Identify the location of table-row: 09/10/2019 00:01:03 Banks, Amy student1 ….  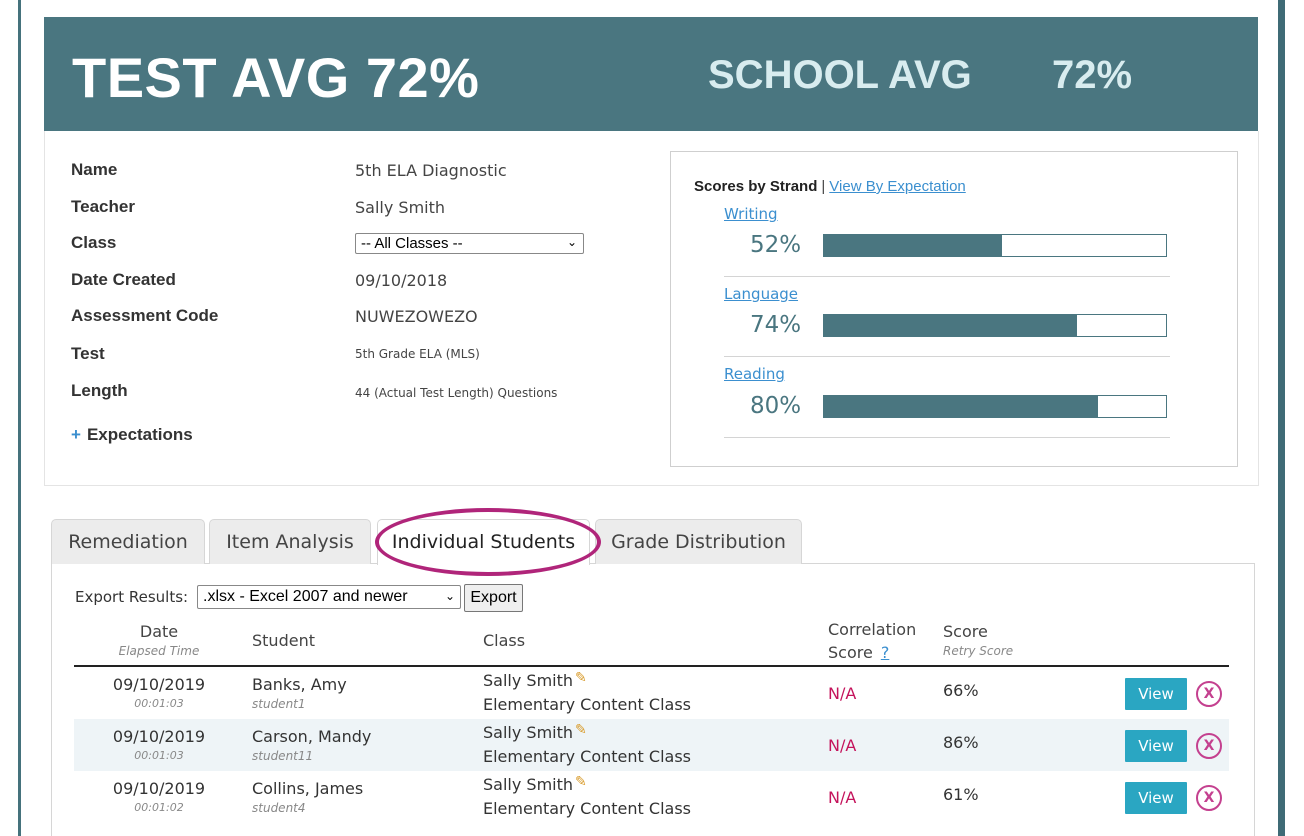
(651, 693).